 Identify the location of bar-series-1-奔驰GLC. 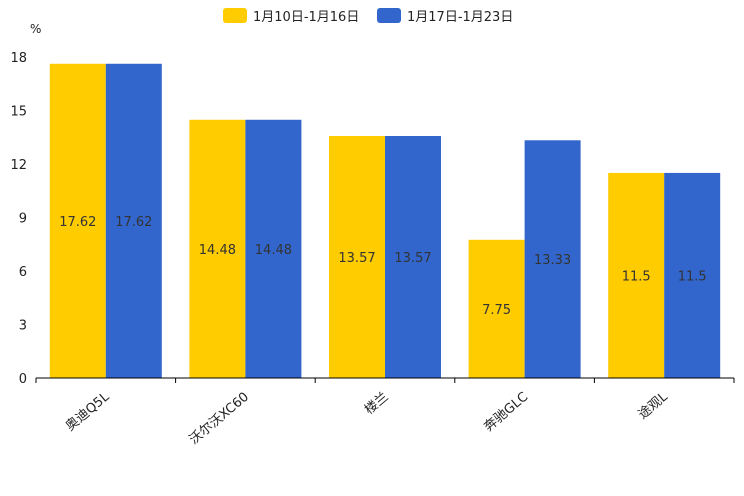
(496, 308).